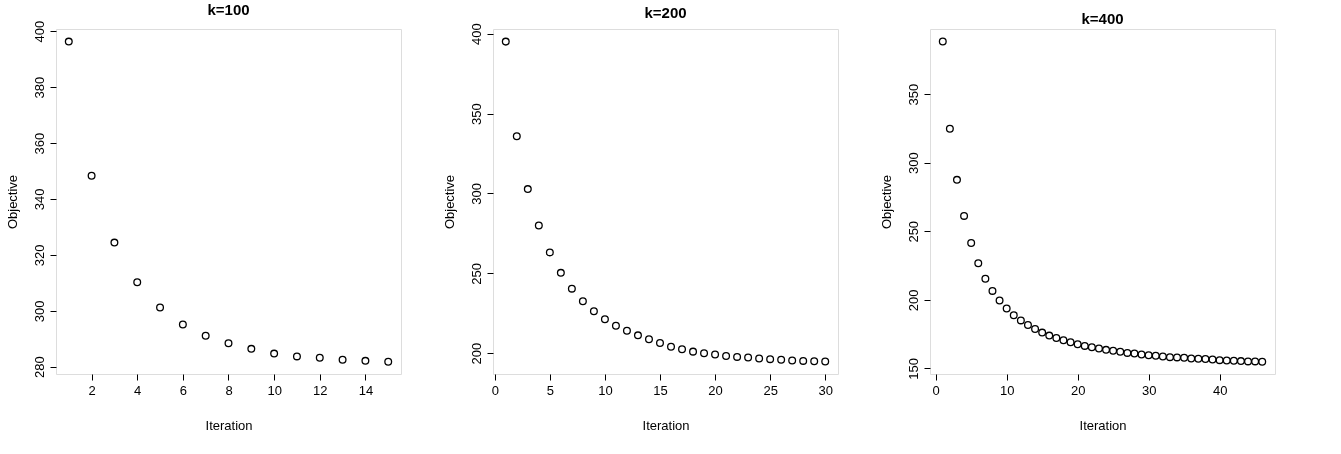  What do you see at coordinates (913, 300) in the screenshot?
I see `y-tick-label: 200` at bounding box center [913, 300].